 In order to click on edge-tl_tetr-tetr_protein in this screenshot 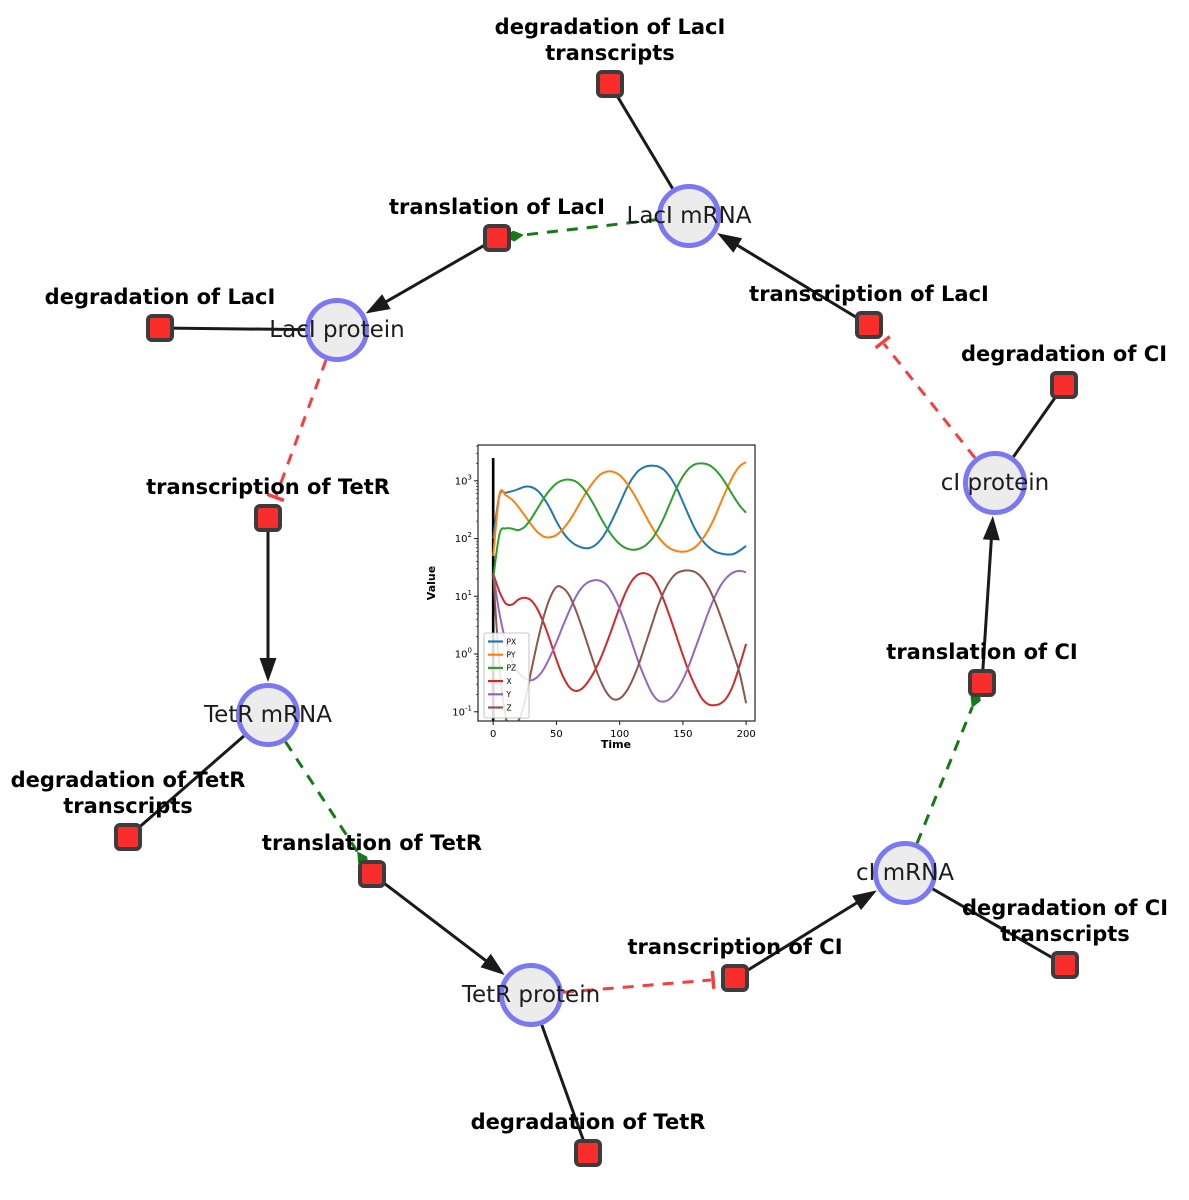, I will do `click(438, 924)`.